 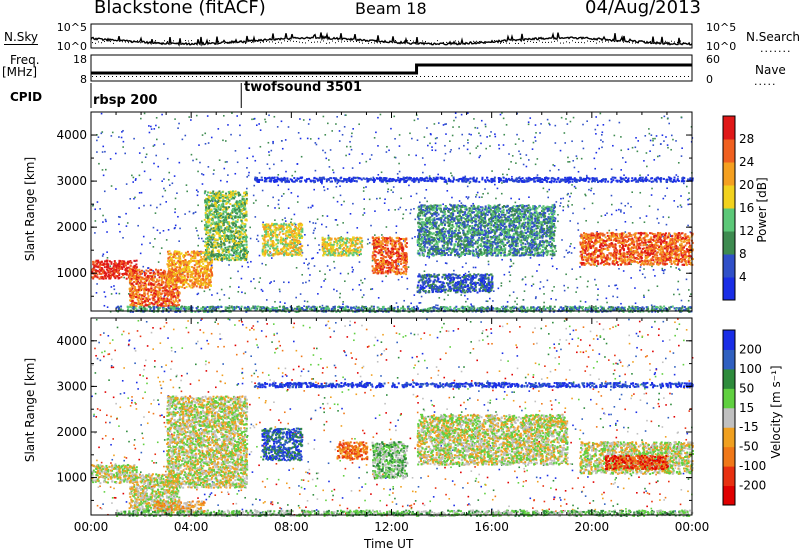 I want to click on beam-title: Beam 18, so click(x=391, y=9).